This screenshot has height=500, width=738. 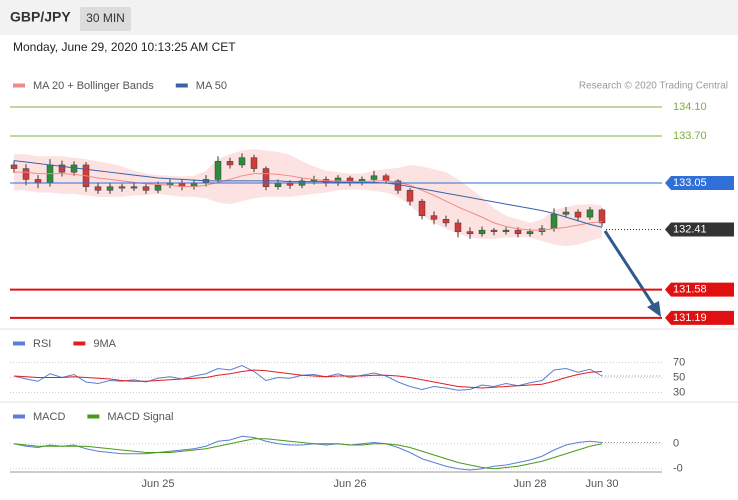 What do you see at coordinates (632, 273) in the screenshot?
I see `forecast-arrow` at bounding box center [632, 273].